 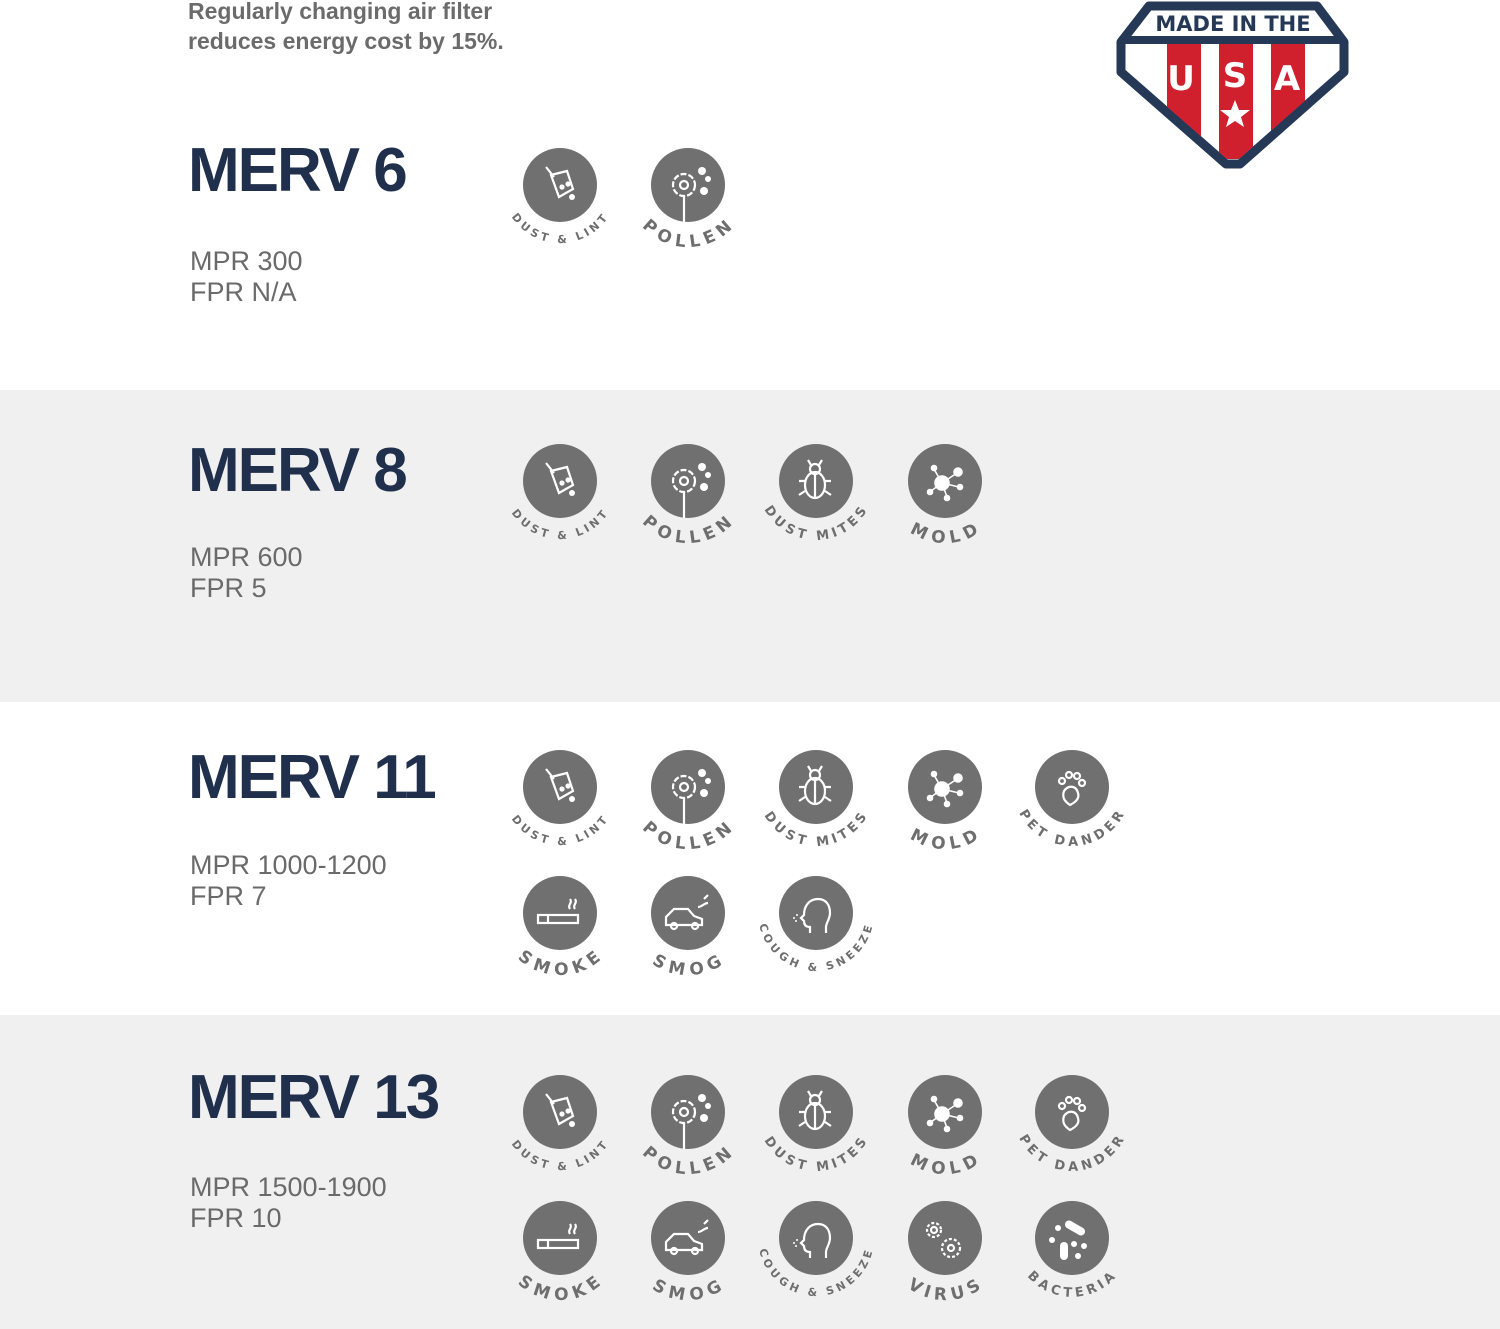 I want to click on fpr-rating: FPR N/A, so click(x=243, y=292).